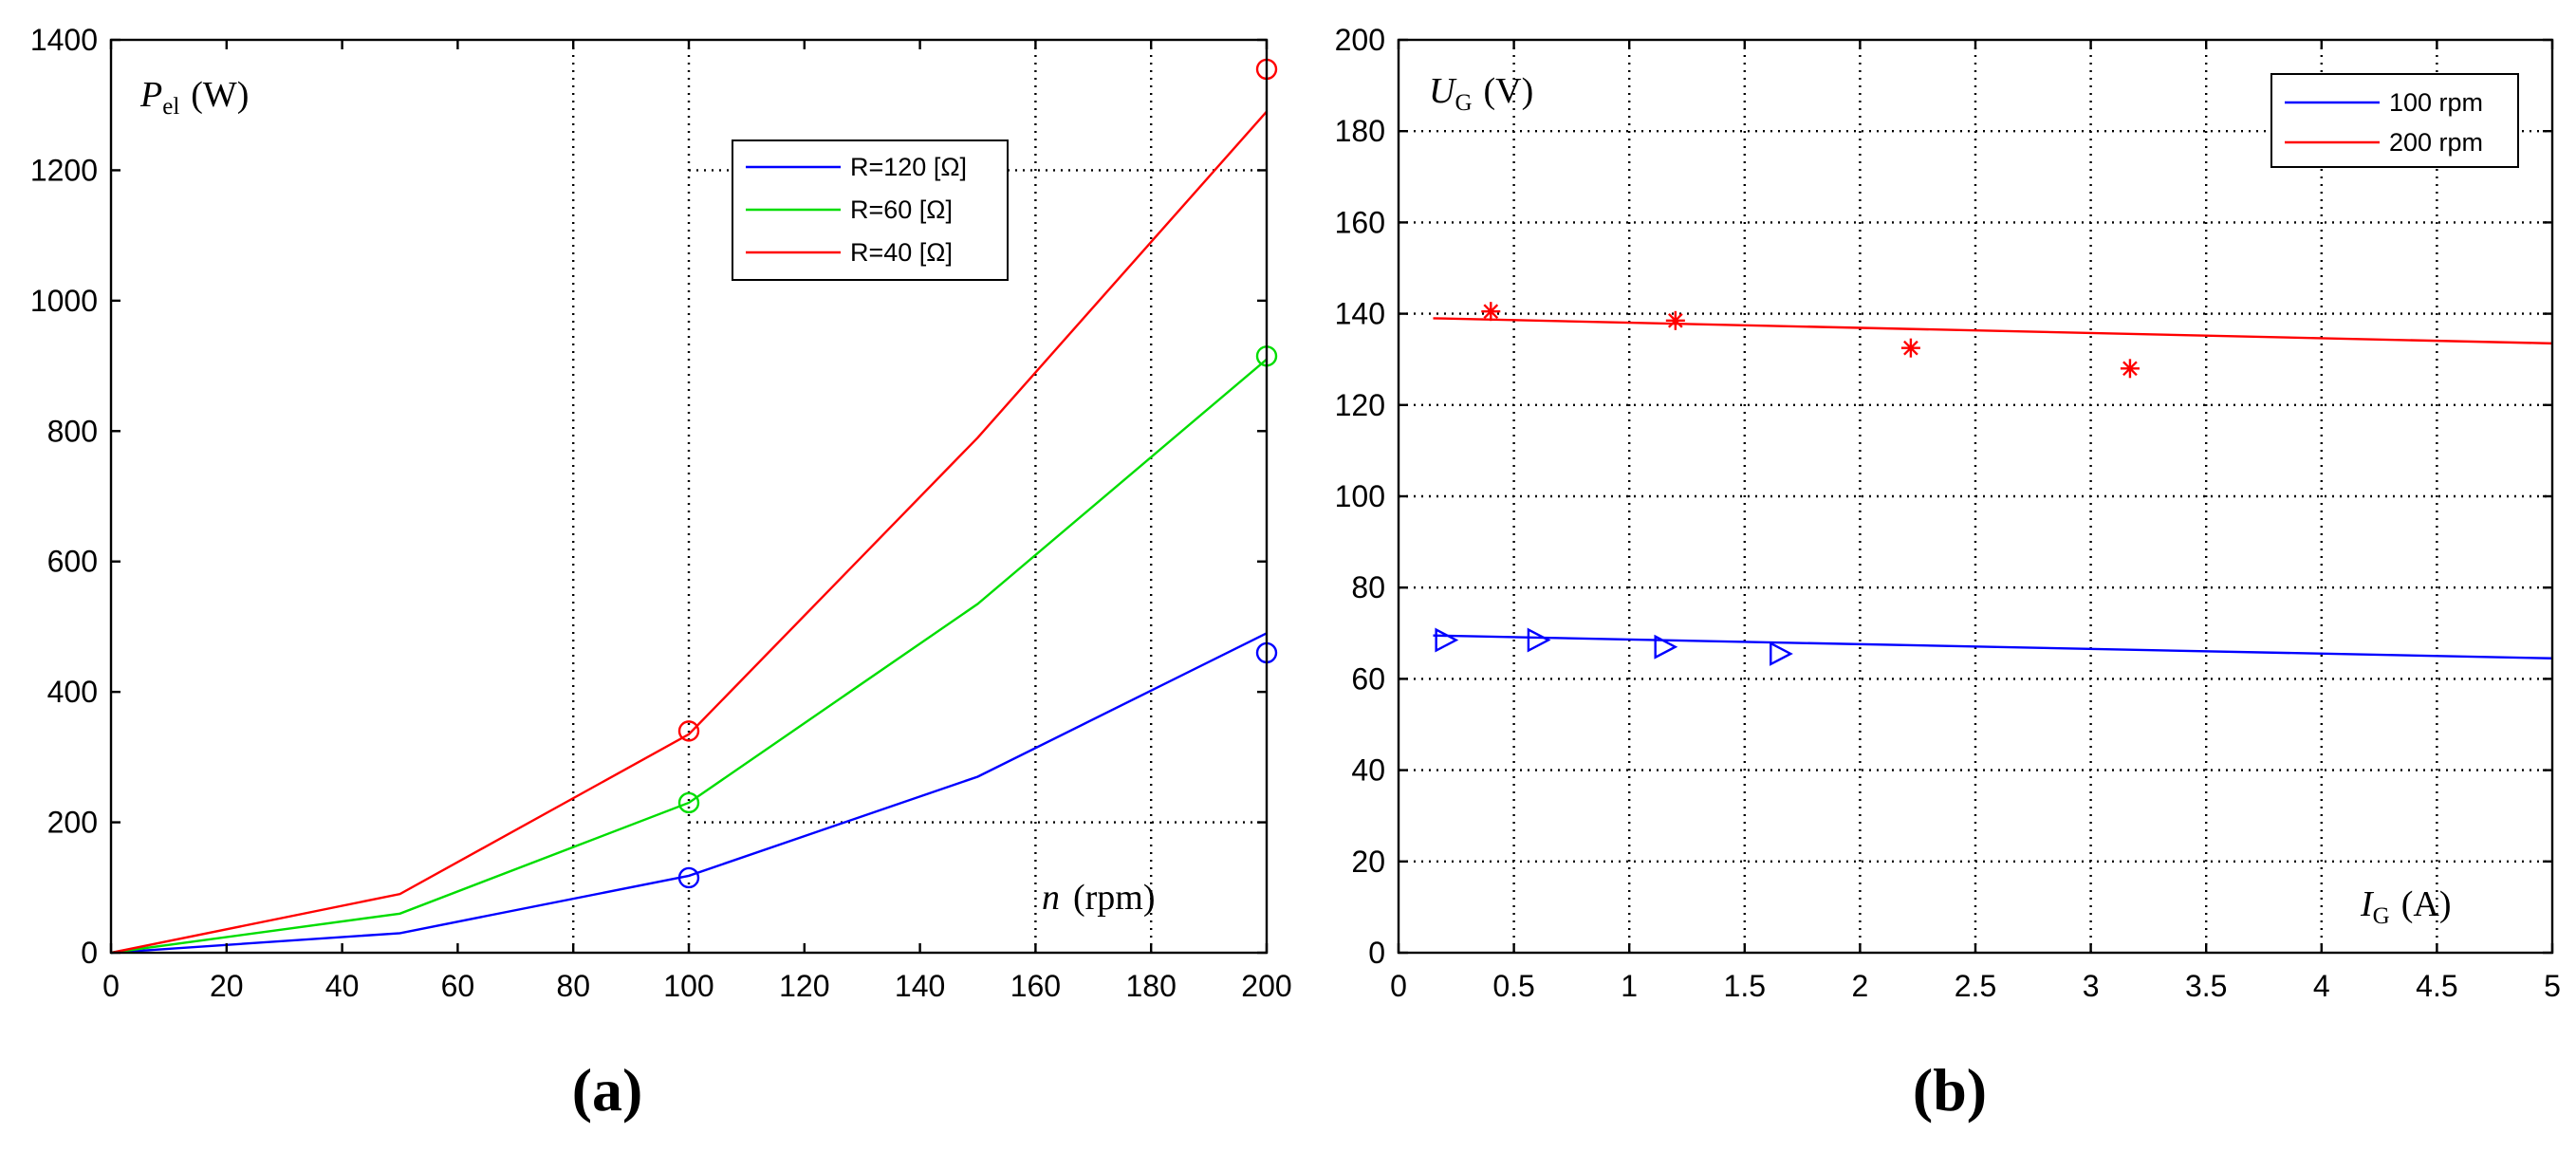 Image resolution: width=2576 pixels, height=1152 pixels. What do you see at coordinates (901, 209) in the screenshot?
I see `legend-label: R=60 [Ω]` at bounding box center [901, 209].